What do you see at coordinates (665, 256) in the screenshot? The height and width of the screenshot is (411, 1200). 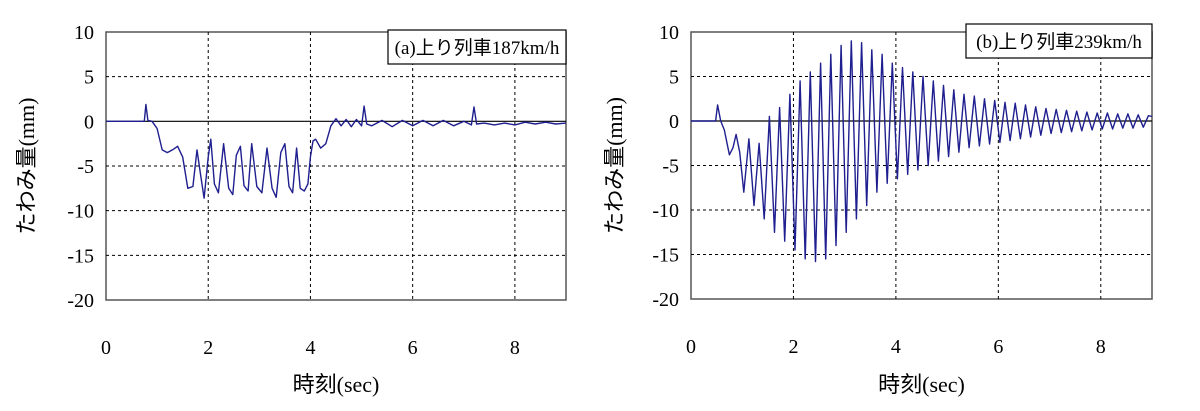 I see `y-tick-label-b: -15` at bounding box center [665, 256].